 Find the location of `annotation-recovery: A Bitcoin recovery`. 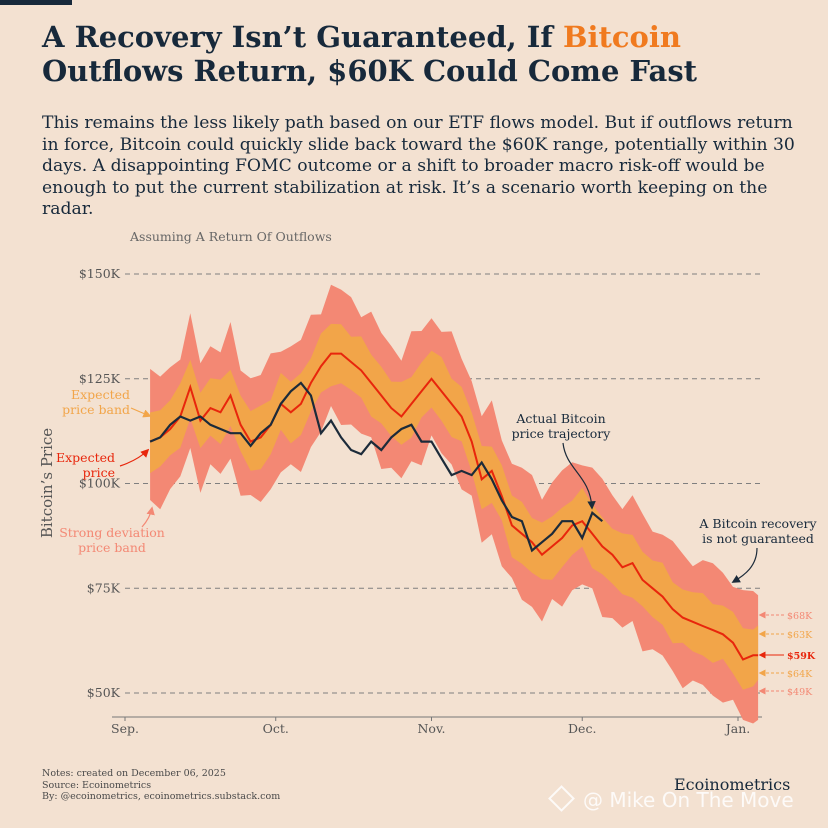

annotation-recovery: A Bitcoin recovery is located at coordinates (757, 523).